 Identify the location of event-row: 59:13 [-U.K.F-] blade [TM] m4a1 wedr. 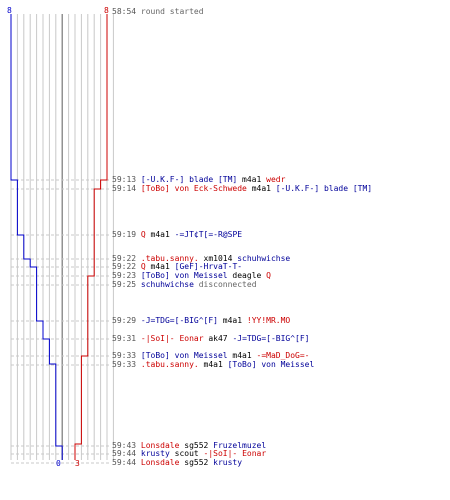
(198, 179).